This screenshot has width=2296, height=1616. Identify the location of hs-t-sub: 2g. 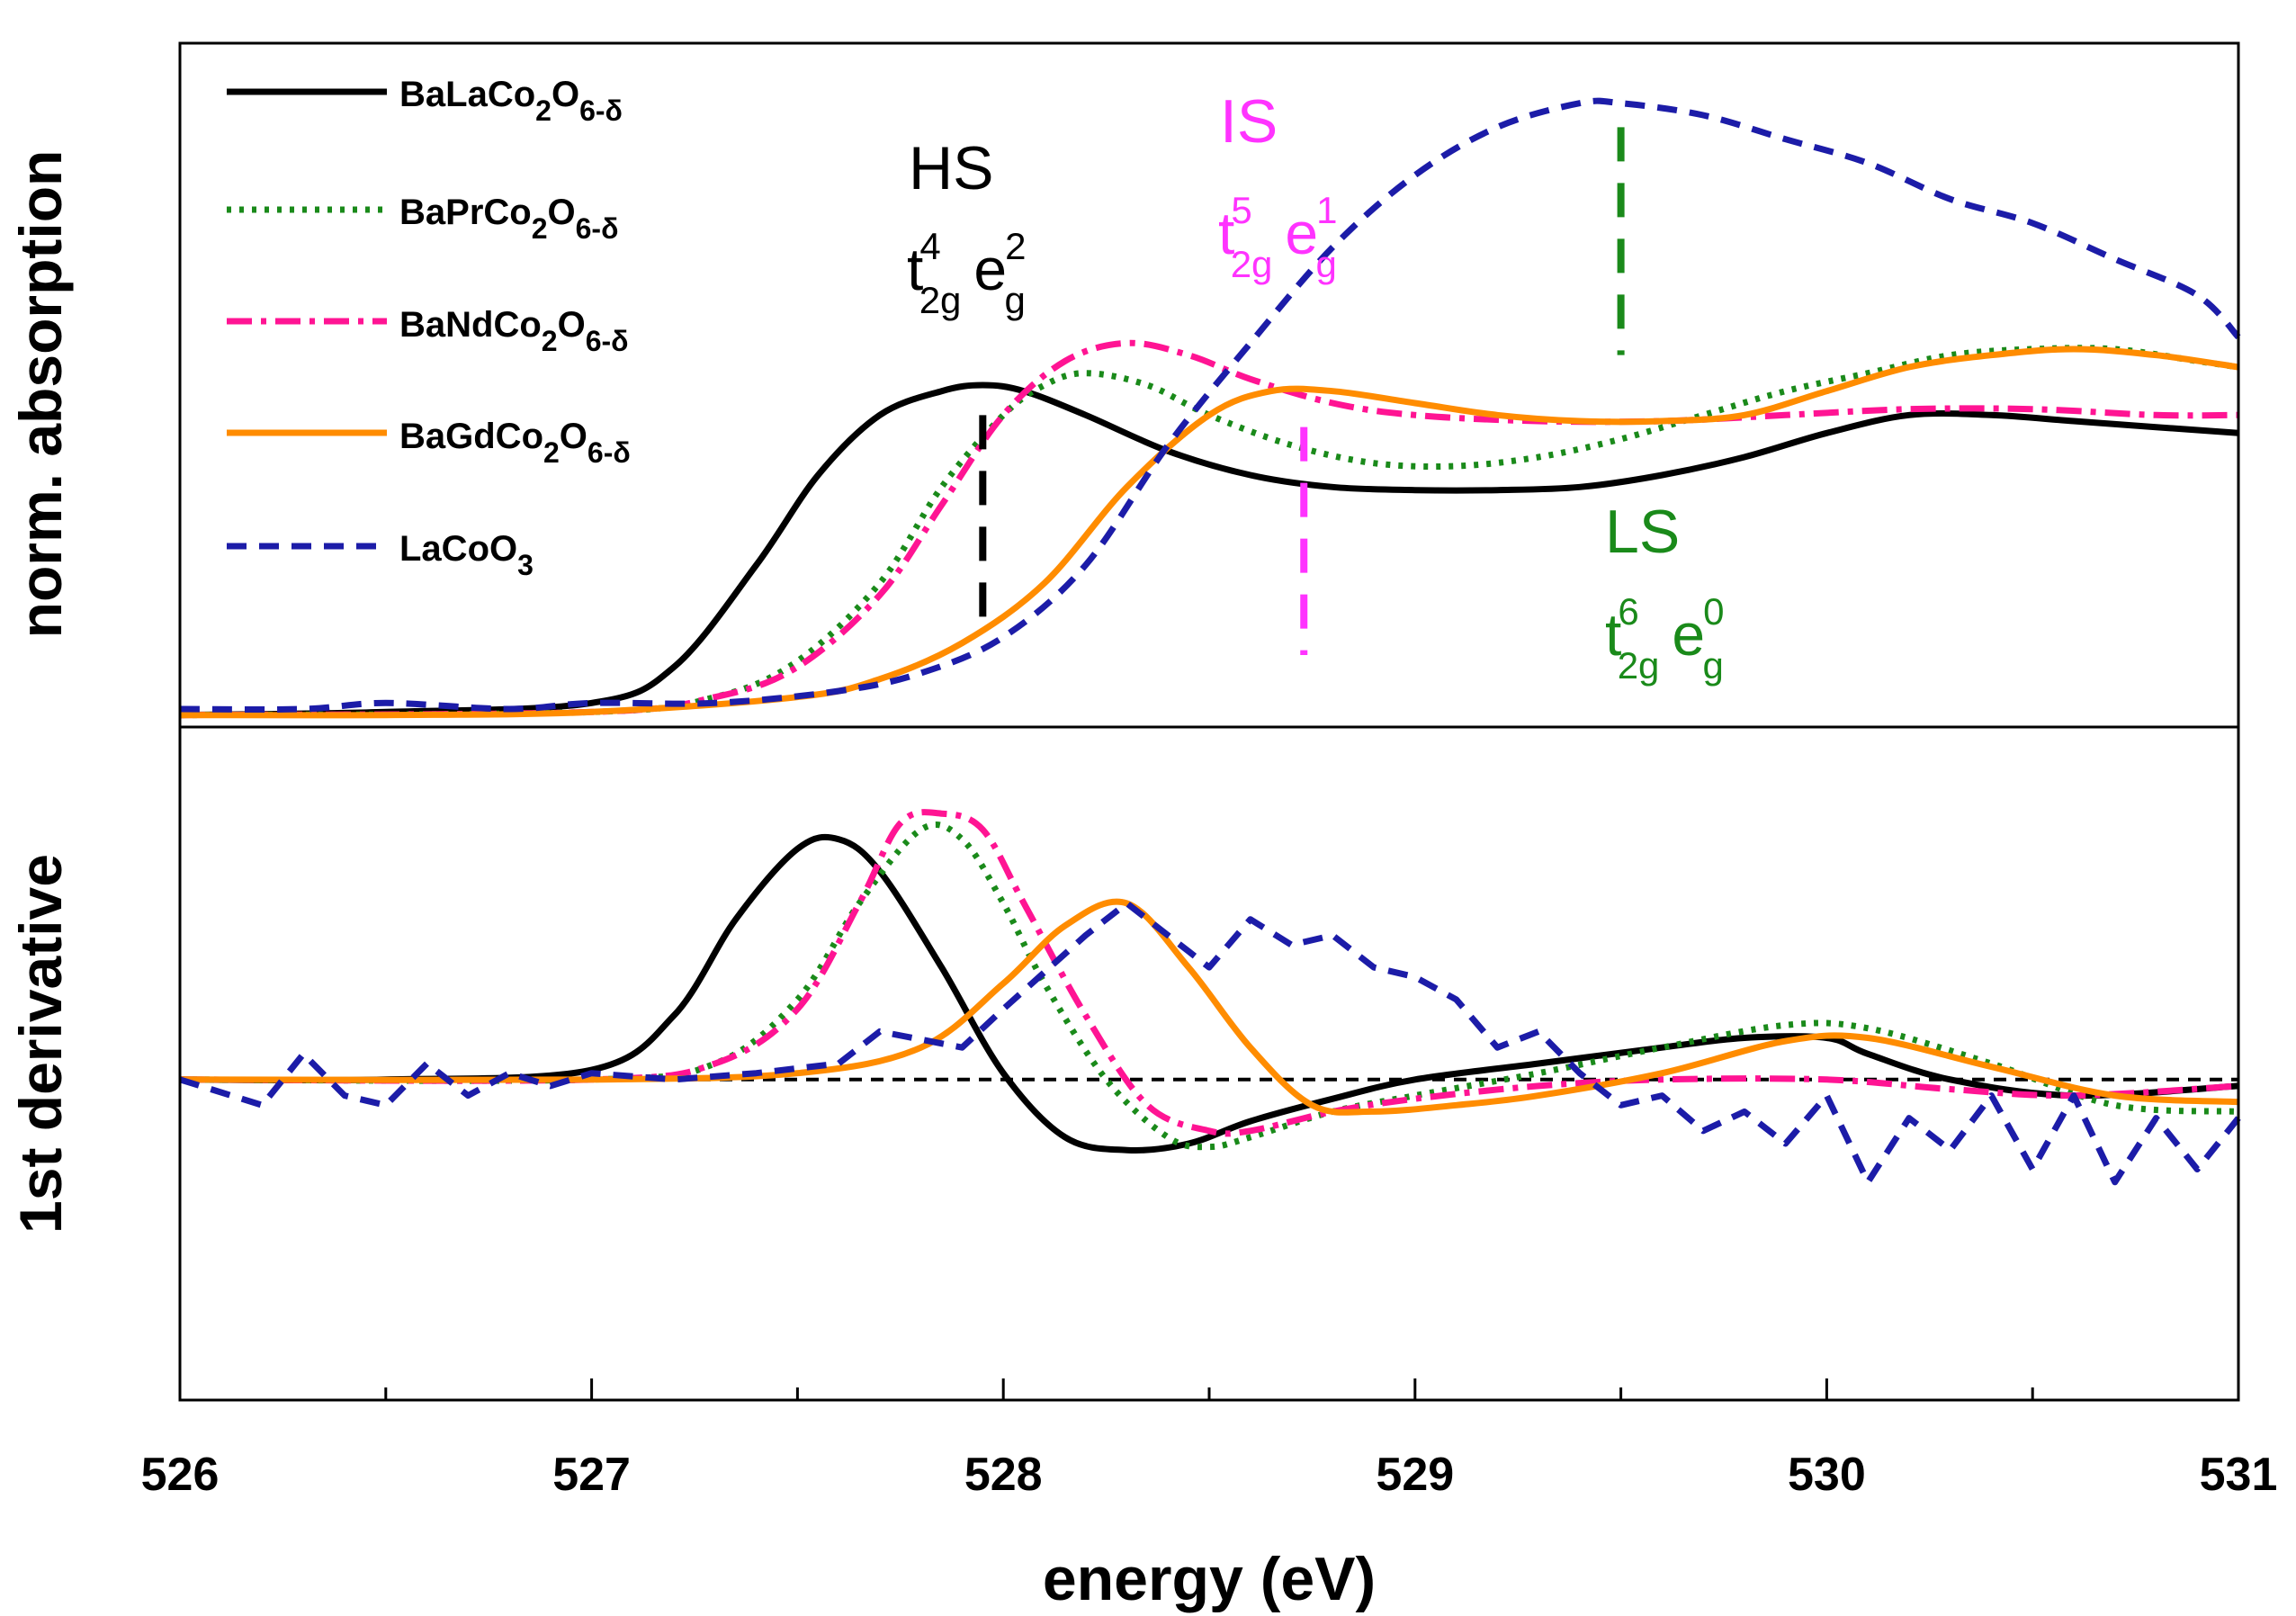
(941, 300).